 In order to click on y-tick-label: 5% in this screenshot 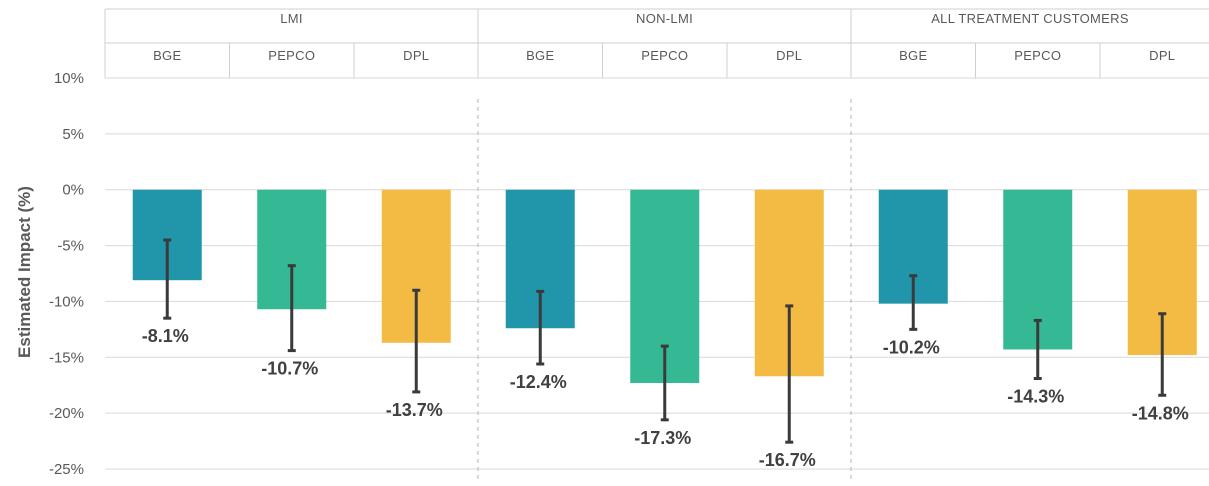, I will do `click(73, 134)`.